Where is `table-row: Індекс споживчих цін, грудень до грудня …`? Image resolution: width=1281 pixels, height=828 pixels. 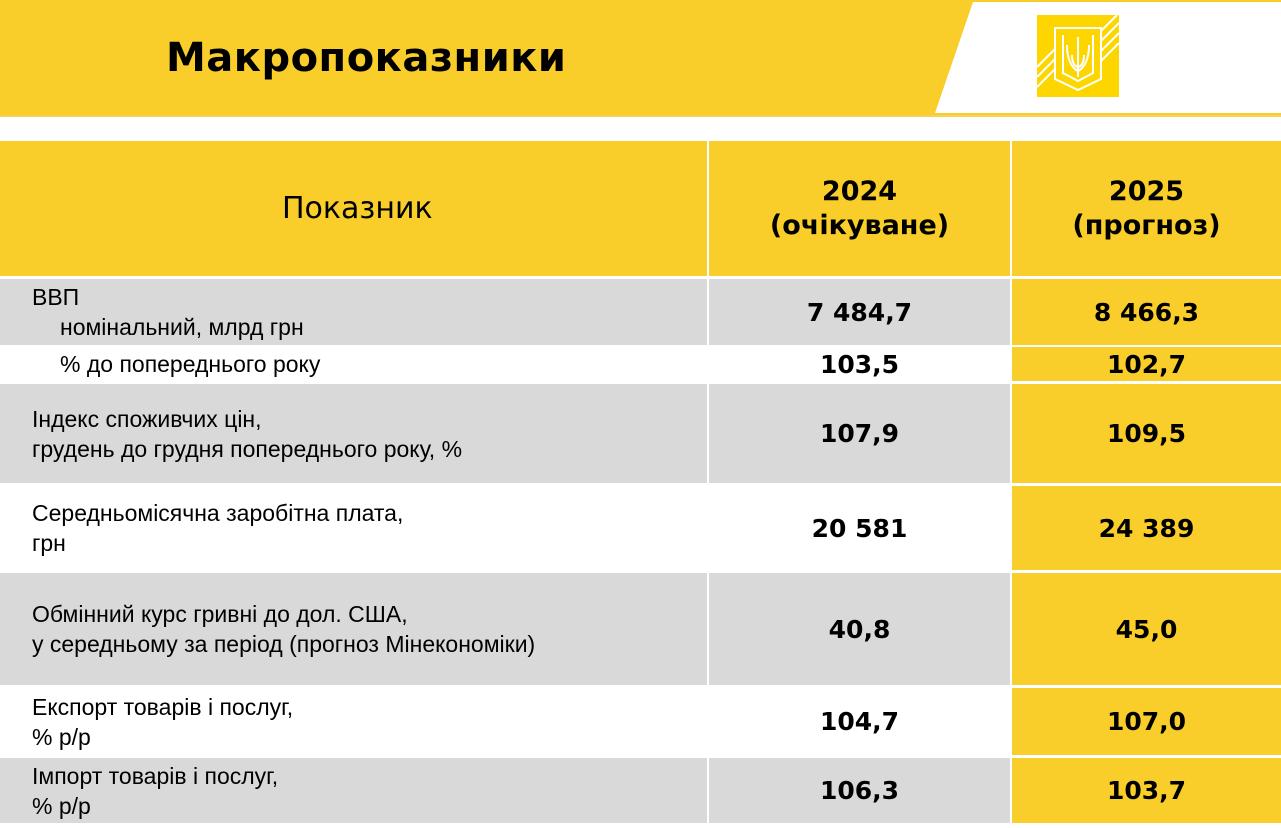
table-row: Індекс споживчих цін, грудень до грудня … is located at coordinates (640, 433).